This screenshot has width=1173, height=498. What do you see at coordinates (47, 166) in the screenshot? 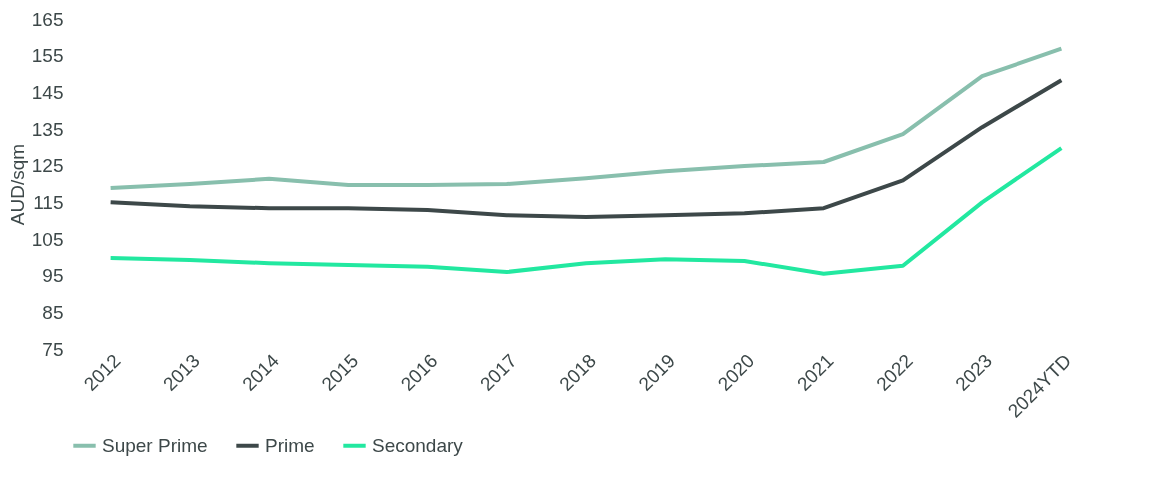
I see `y-tick-label: 125` at bounding box center [47, 166].